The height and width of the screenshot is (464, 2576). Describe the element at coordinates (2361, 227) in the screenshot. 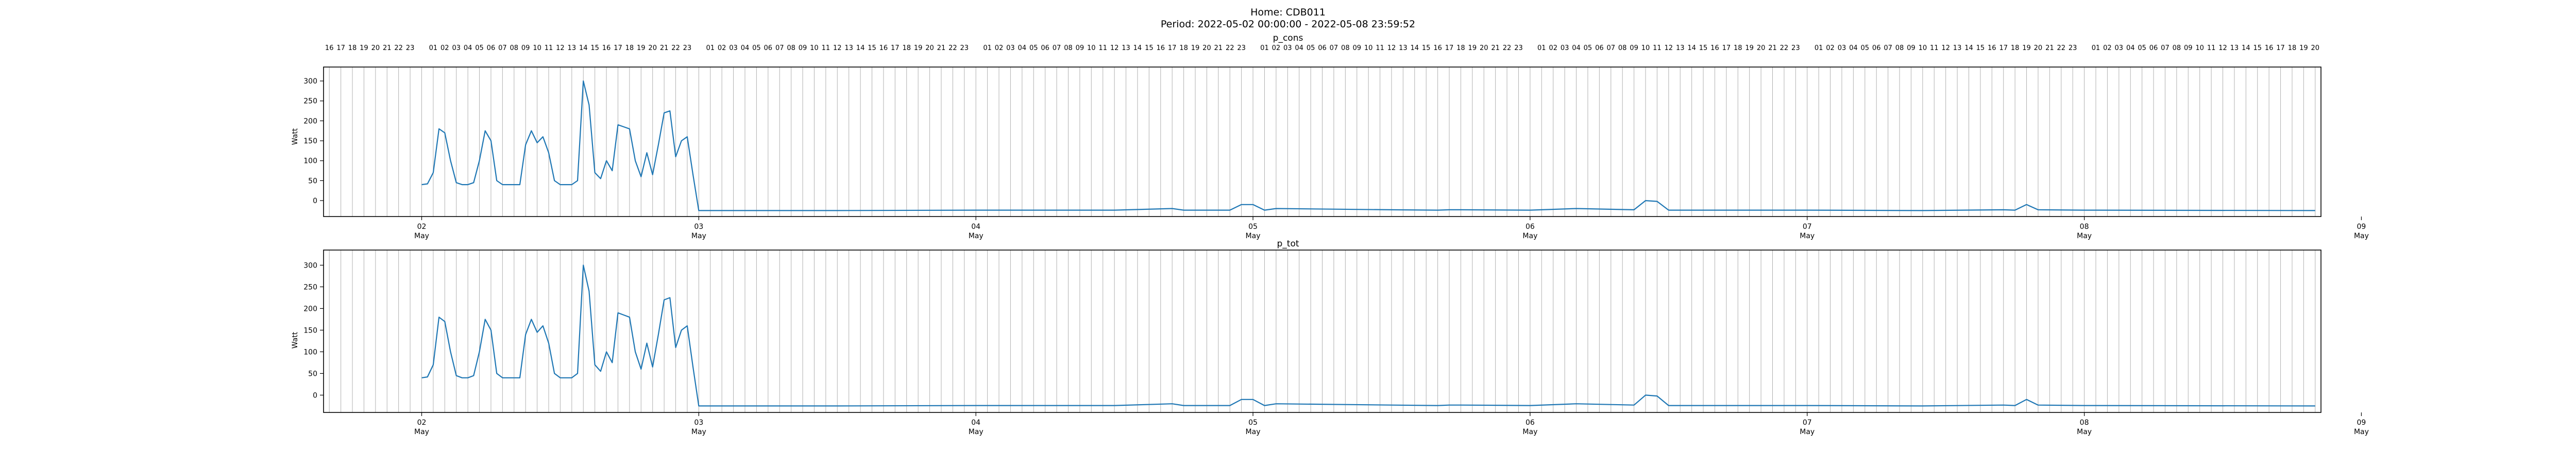

I see `x-tick-label-day: 09` at that location.